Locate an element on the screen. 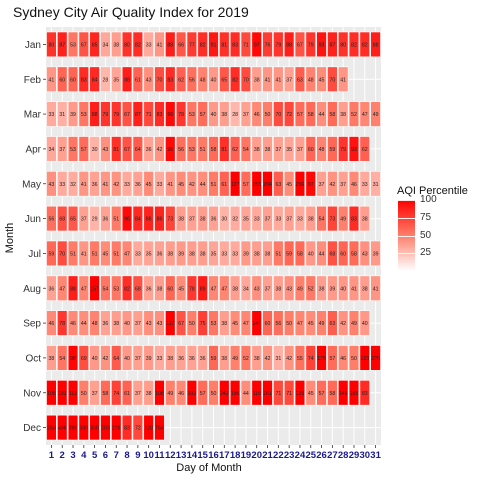  tile-value-label: 34 is located at coordinates (246, 289).